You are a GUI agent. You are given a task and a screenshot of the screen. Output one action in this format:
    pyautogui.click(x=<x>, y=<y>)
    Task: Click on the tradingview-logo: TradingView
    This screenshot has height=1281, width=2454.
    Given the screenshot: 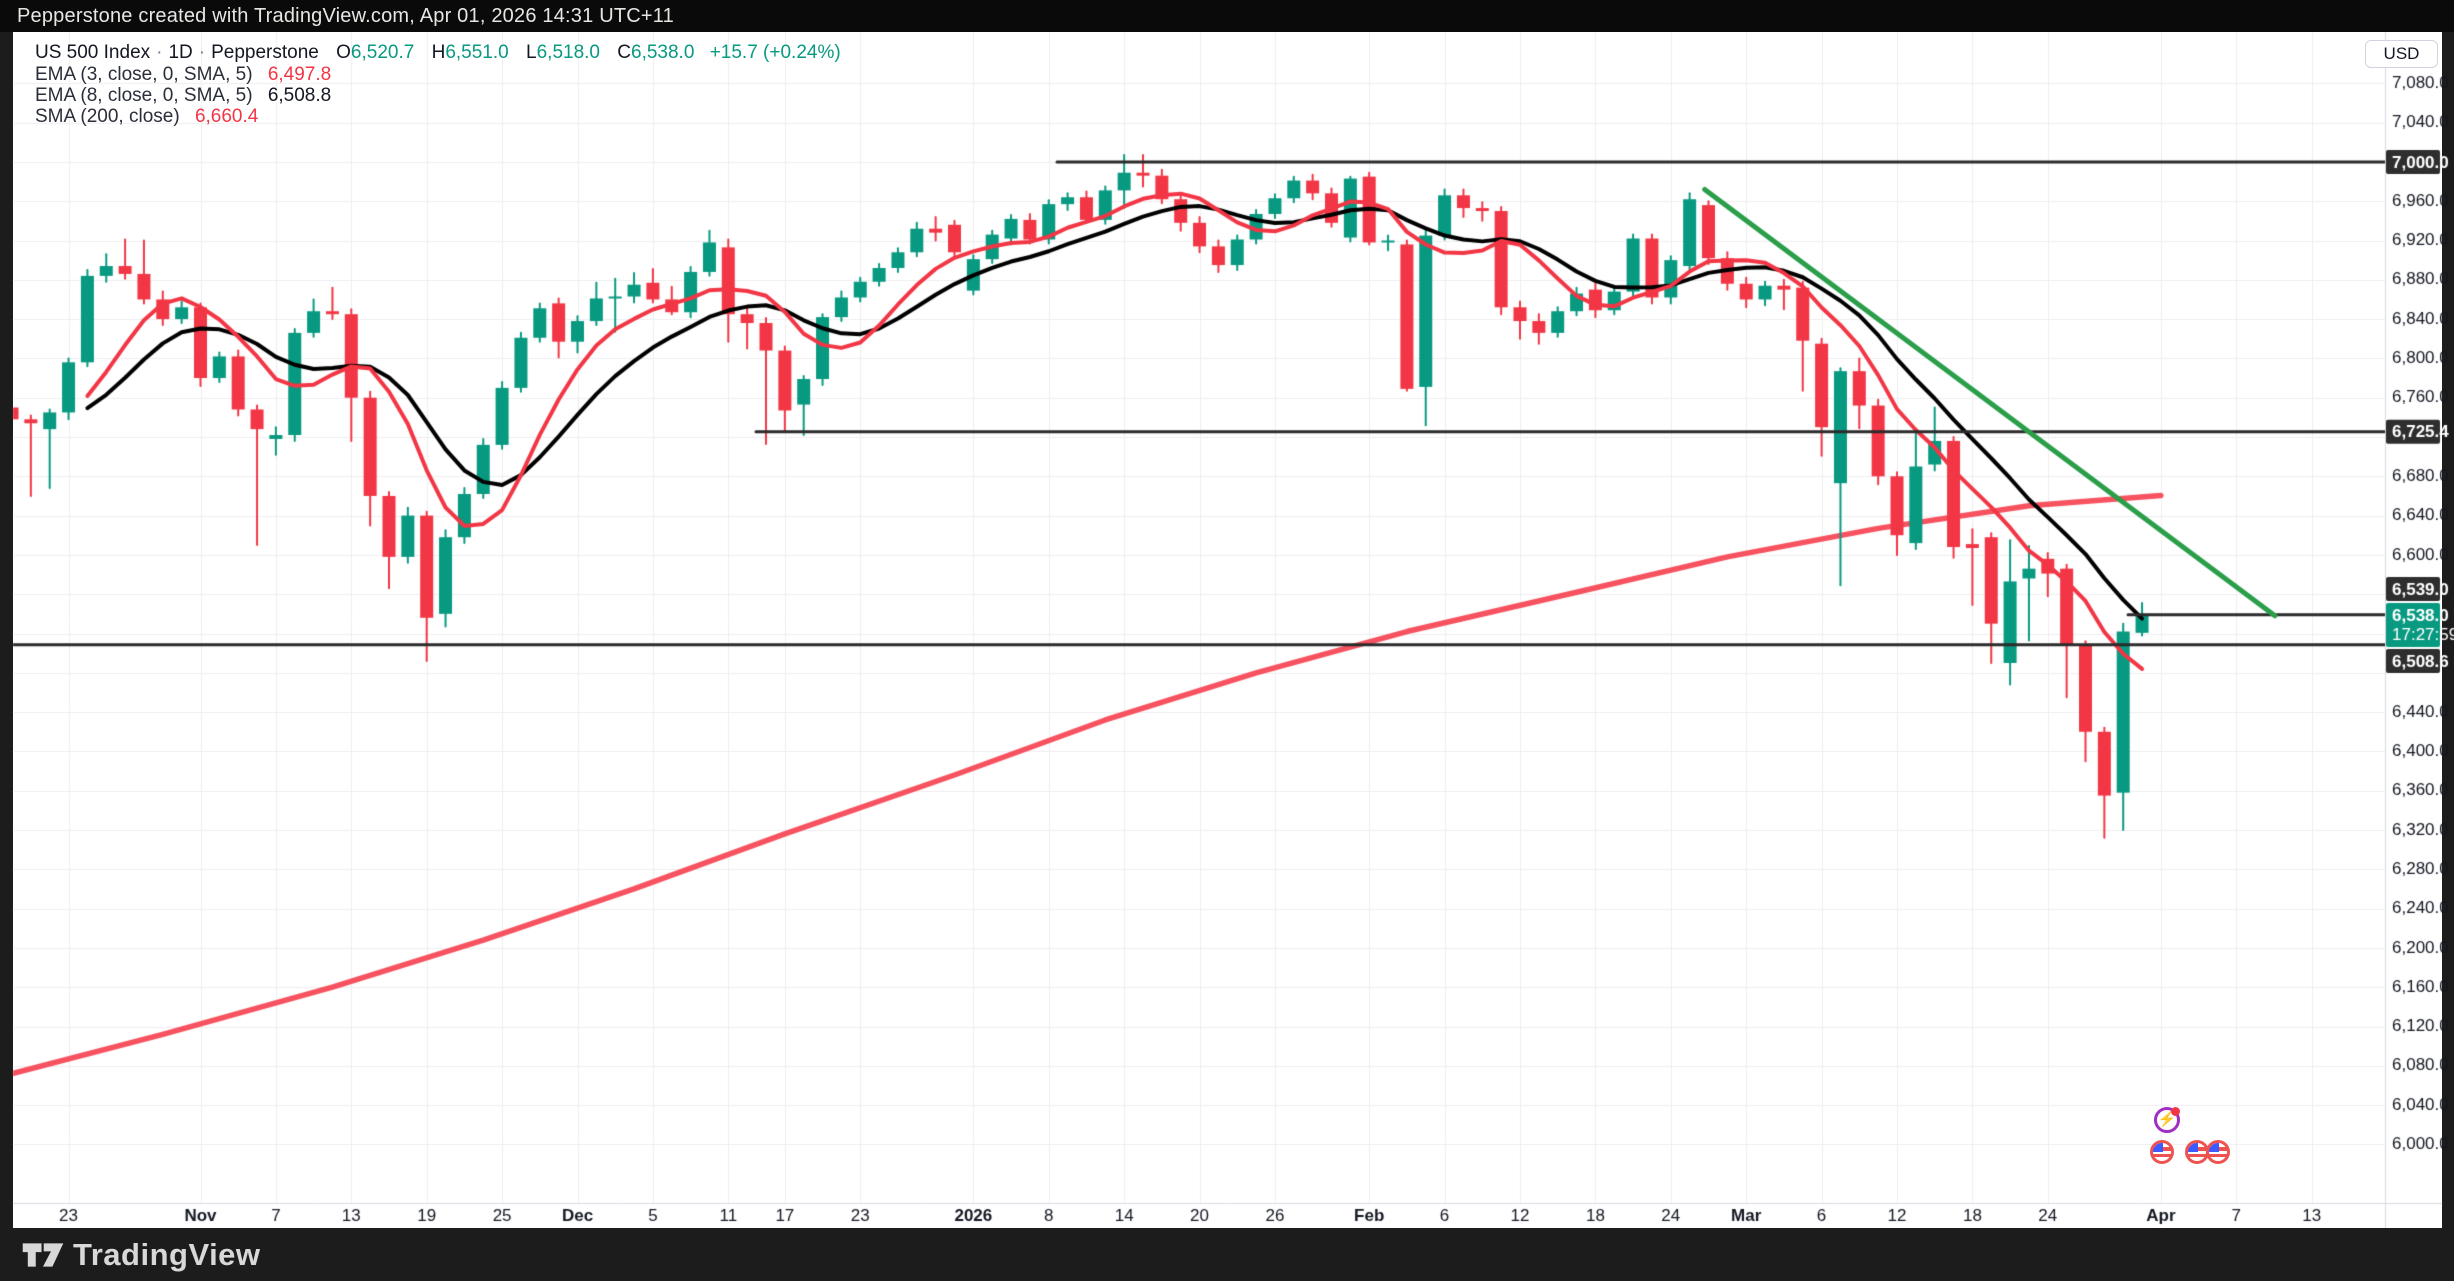 What is the action you would take?
    pyautogui.click(x=141, y=1255)
    